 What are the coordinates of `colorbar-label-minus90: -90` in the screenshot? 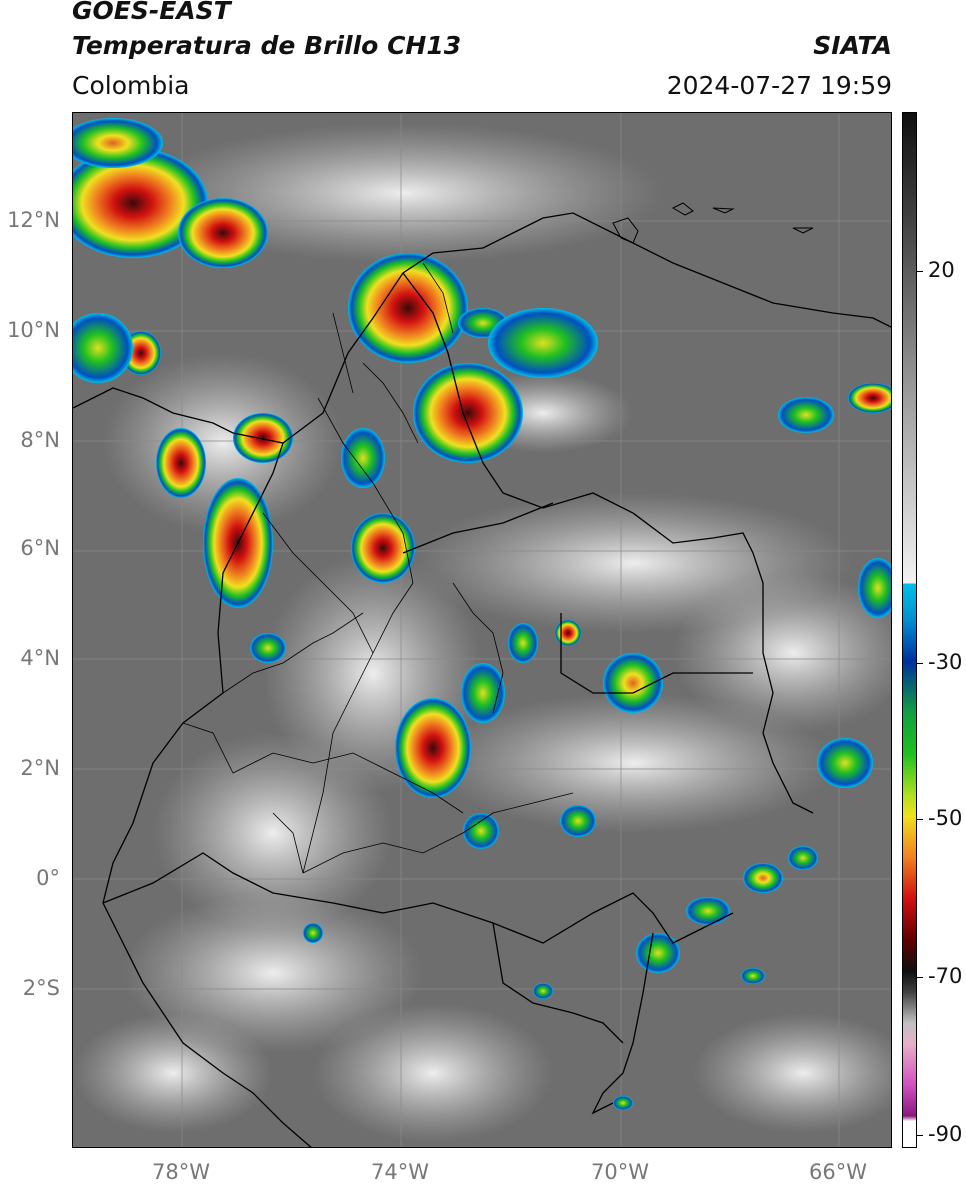 It's located at (945, 1134).